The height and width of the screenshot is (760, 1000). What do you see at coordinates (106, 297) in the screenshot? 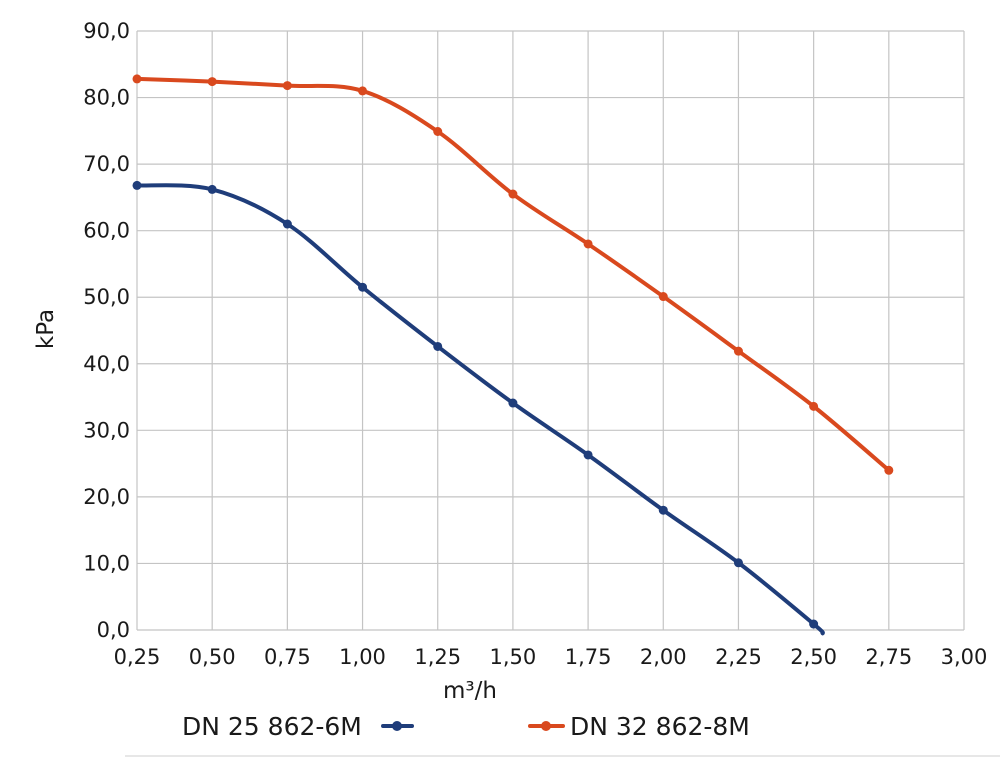
I see `y-tick-label: 50,0` at bounding box center [106, 297].